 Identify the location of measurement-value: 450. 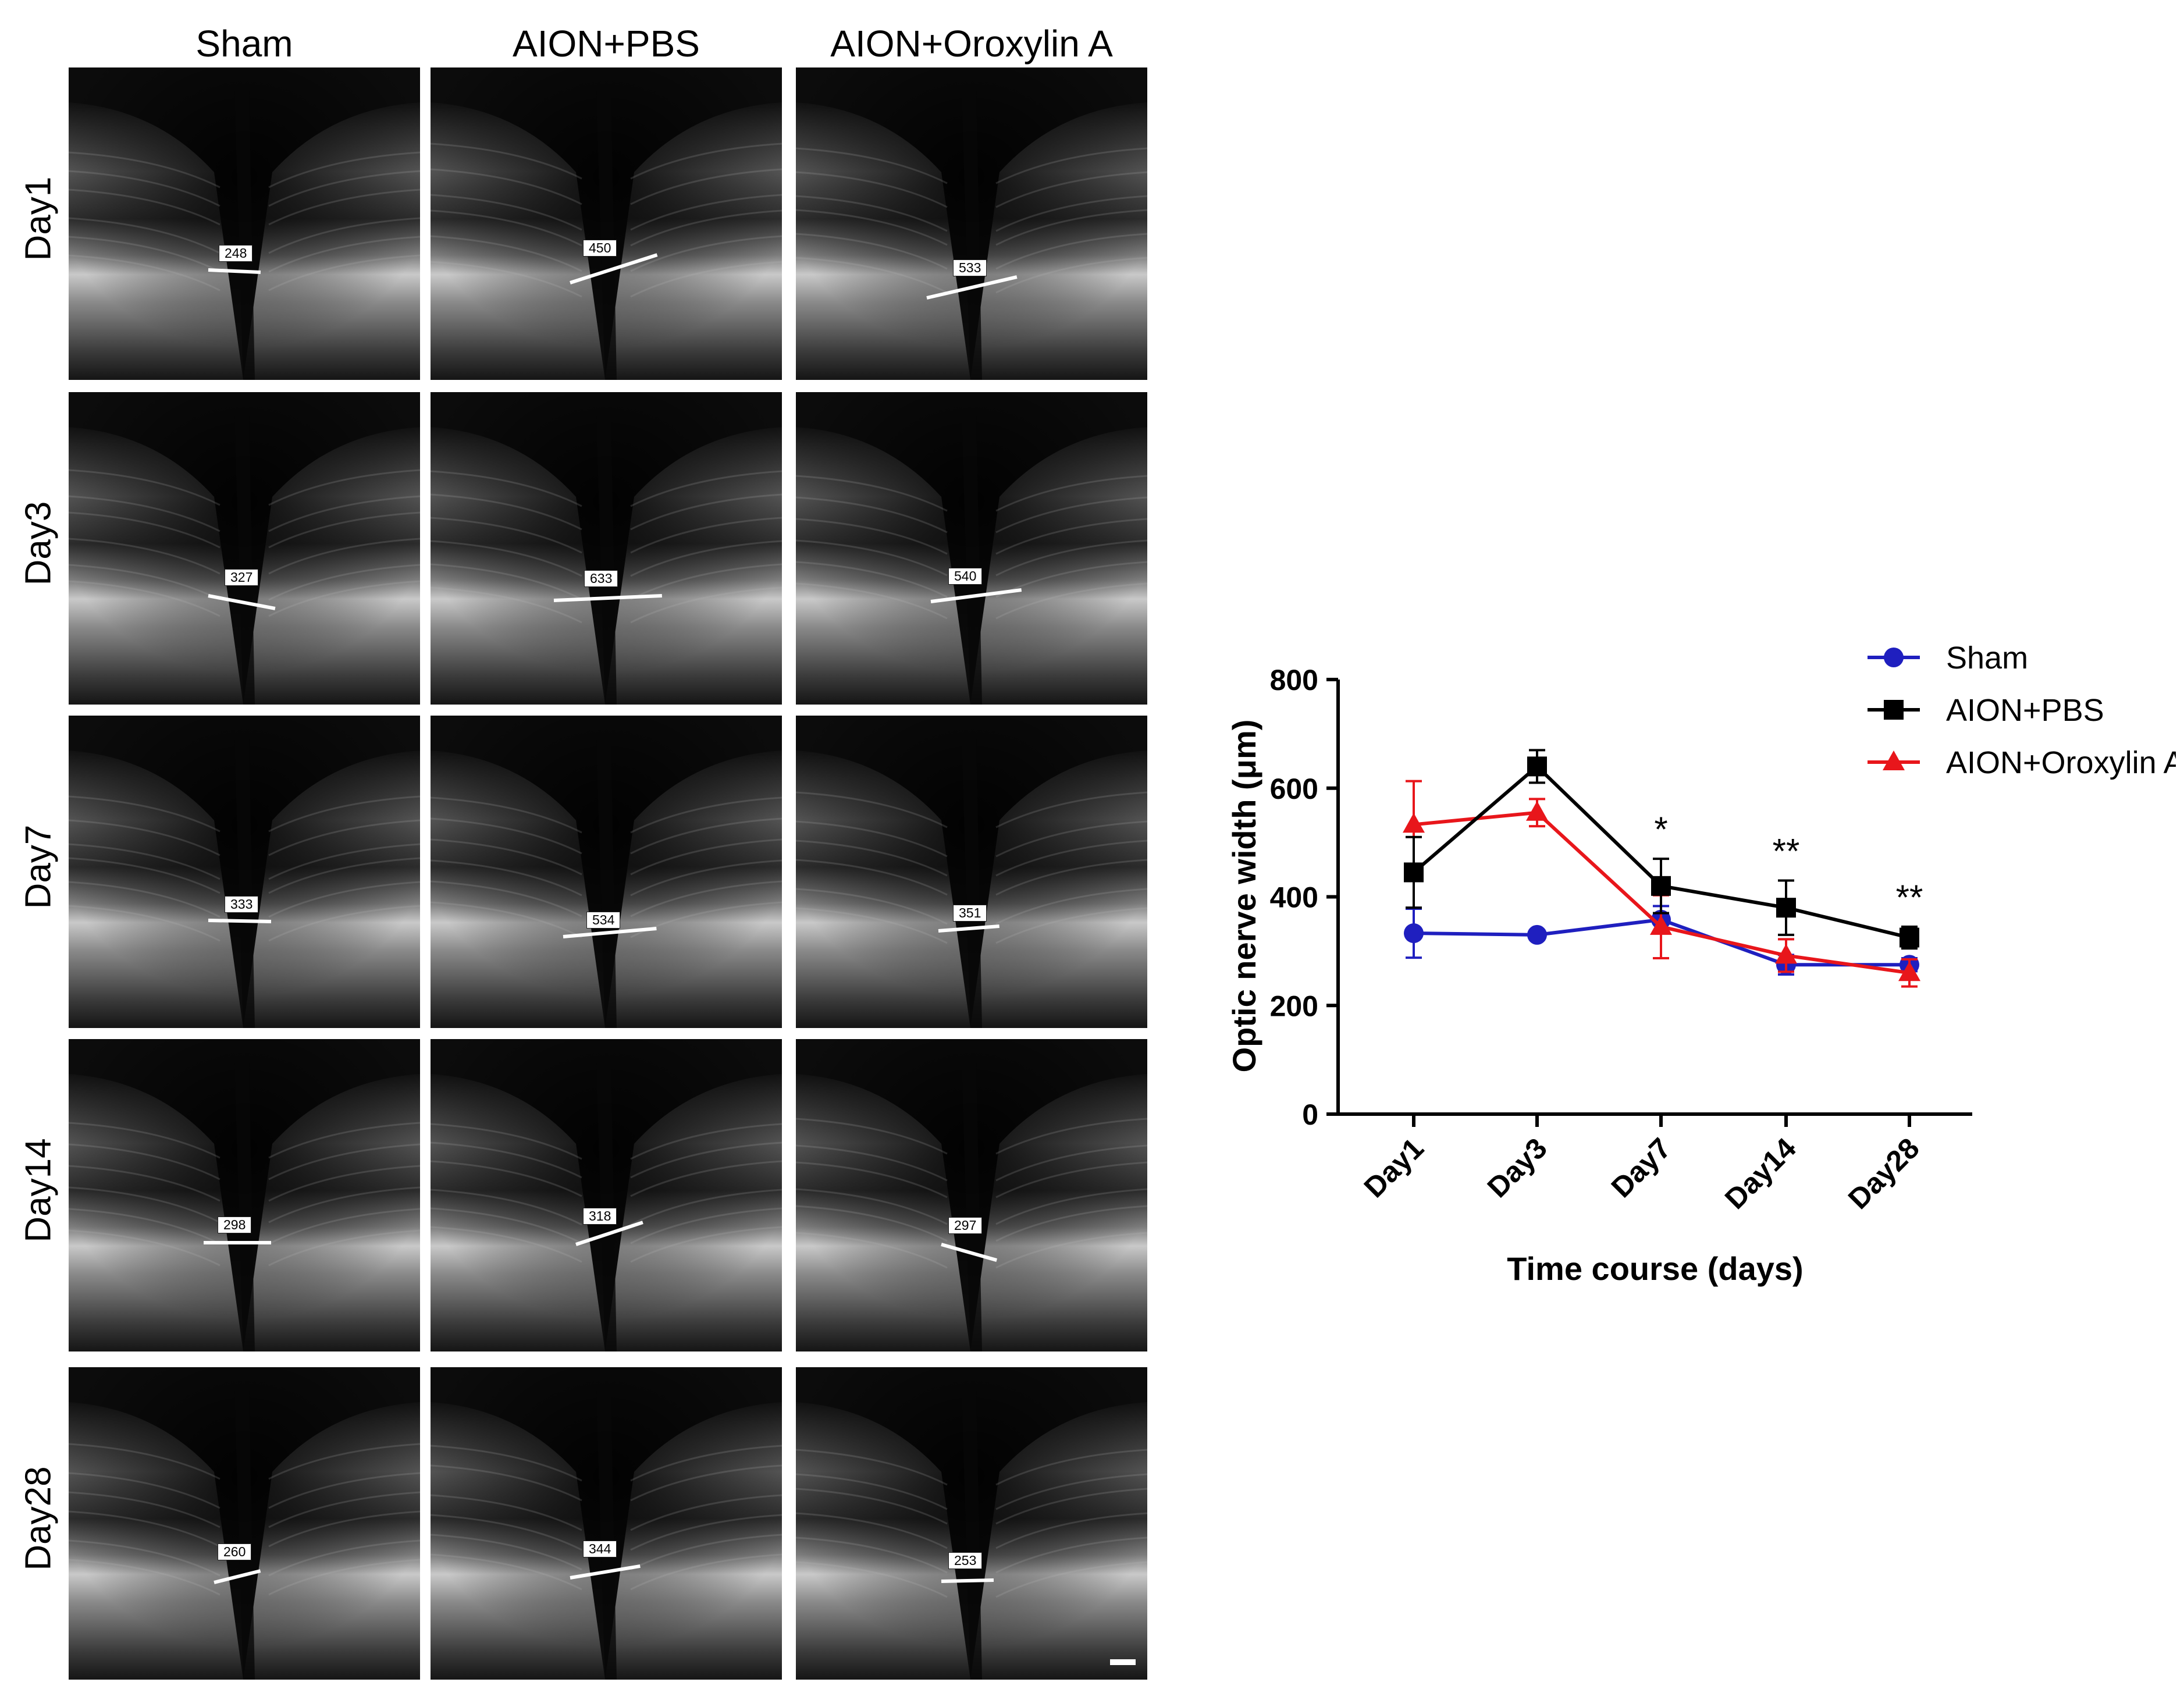
(600, 248).